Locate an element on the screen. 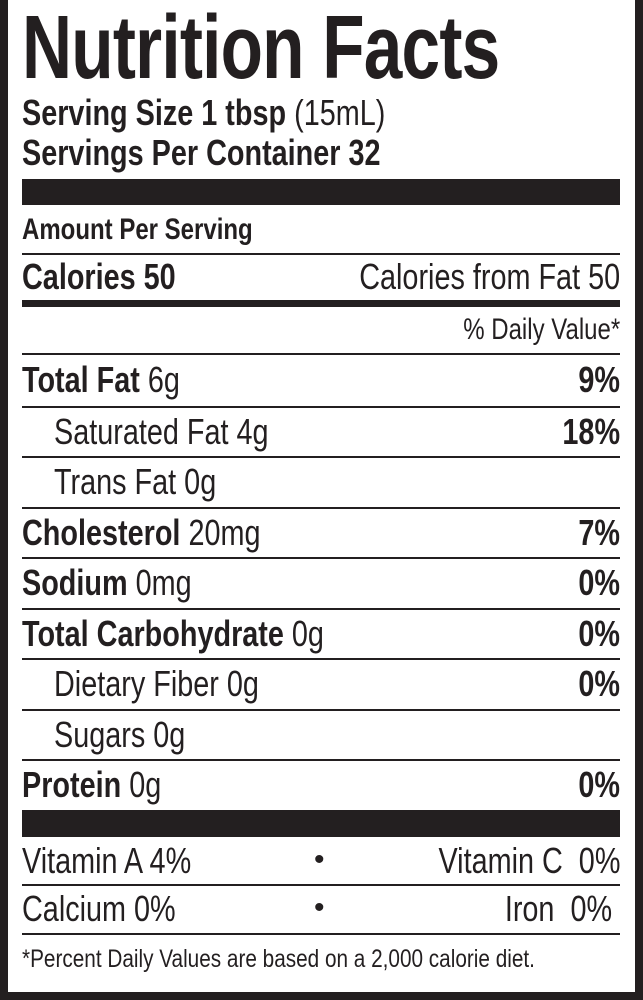 This screenshot has height=1000, width=643. servings-per-container: Servings Per Container 32 is located at coordinates (201, 152).